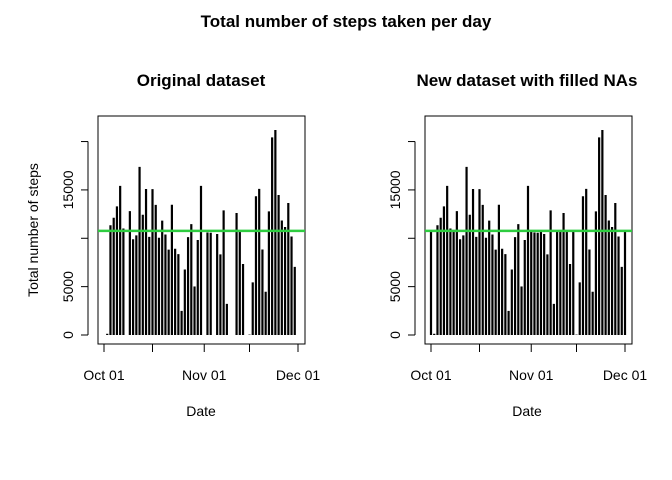 The width and height of the screenshot is (672, 480). Describe the element at coordinates (346, 21) in the screenshot. I see `figure-title: Total number of steps taken per day` at that location.